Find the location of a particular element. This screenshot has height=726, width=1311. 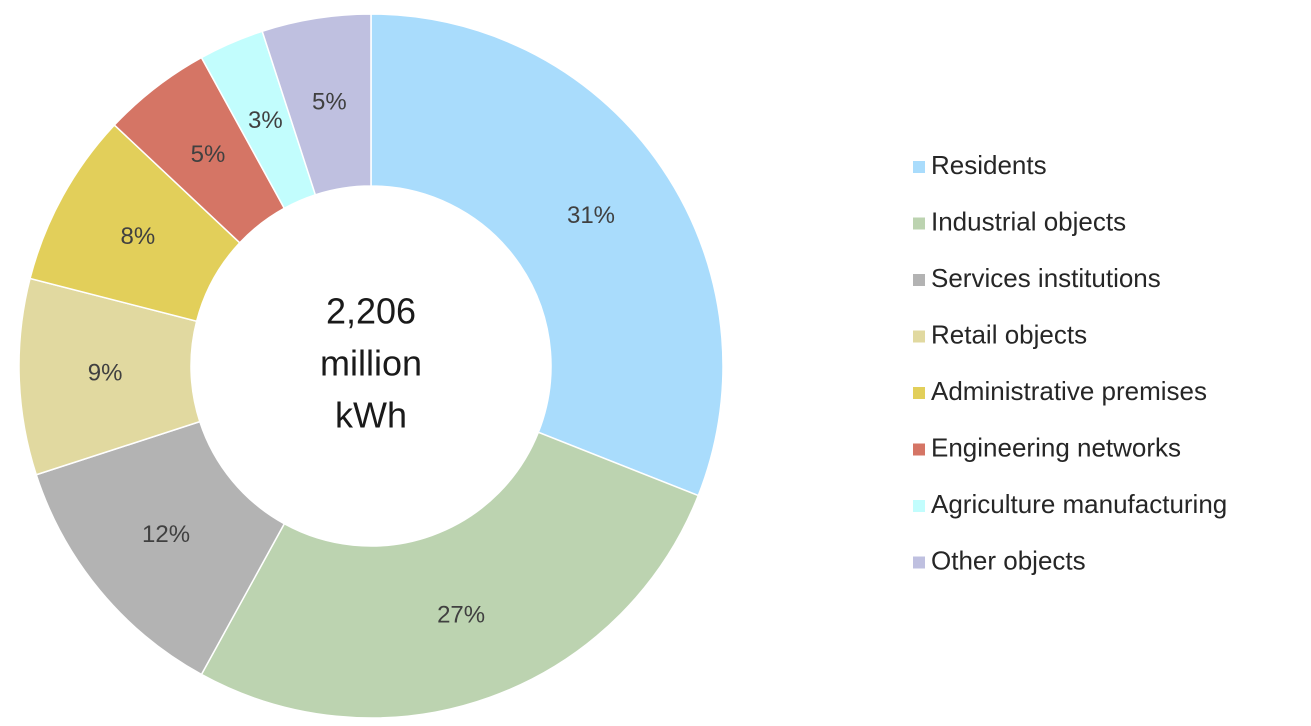

legend-label: Engineering networks is located at coordinates (1056, 447).